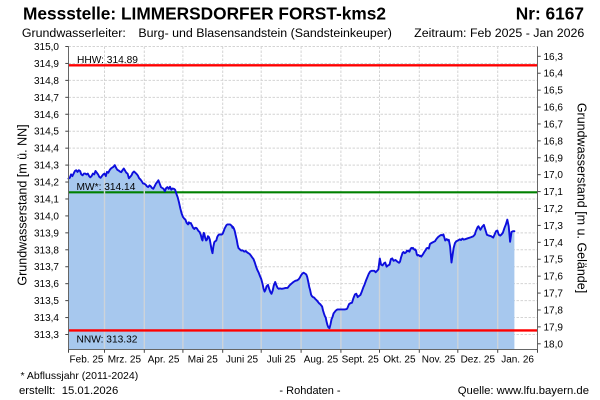 The width and height of the screenshot is (600, 400). What do you see at coordinates (399, 360) in the screenshot?
I see `svg-text: Okt. 25` at bounding box center [399, 360].